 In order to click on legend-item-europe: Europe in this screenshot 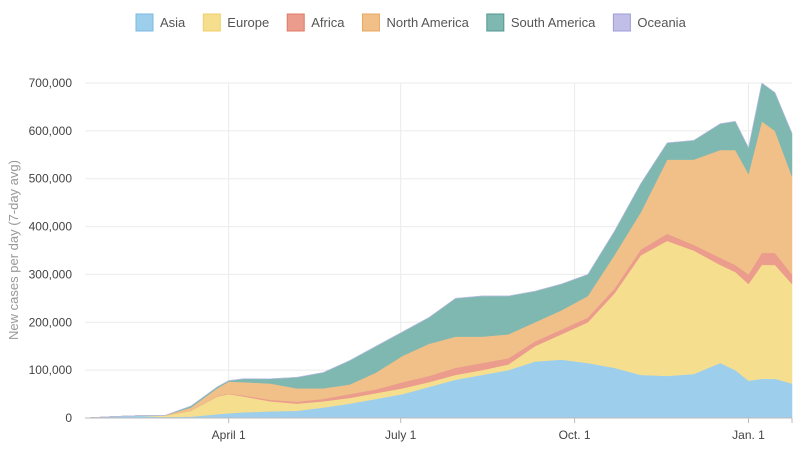, I will do `click(235, 22)`.